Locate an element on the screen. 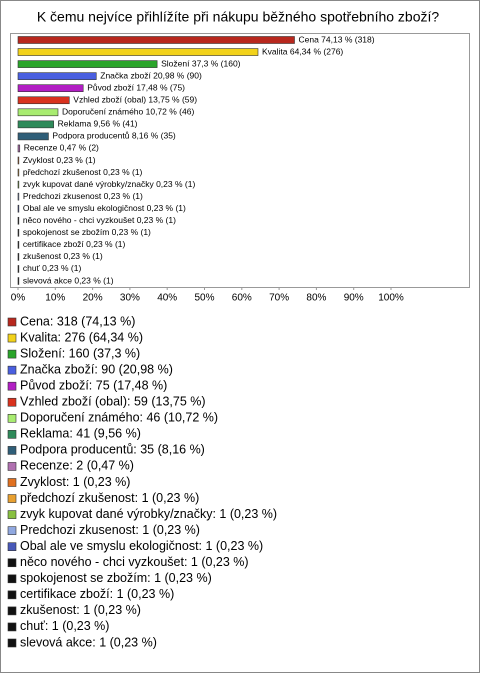 The image size is (480, 678). x-tick-label: 10% is located at coordinates (55, 298).